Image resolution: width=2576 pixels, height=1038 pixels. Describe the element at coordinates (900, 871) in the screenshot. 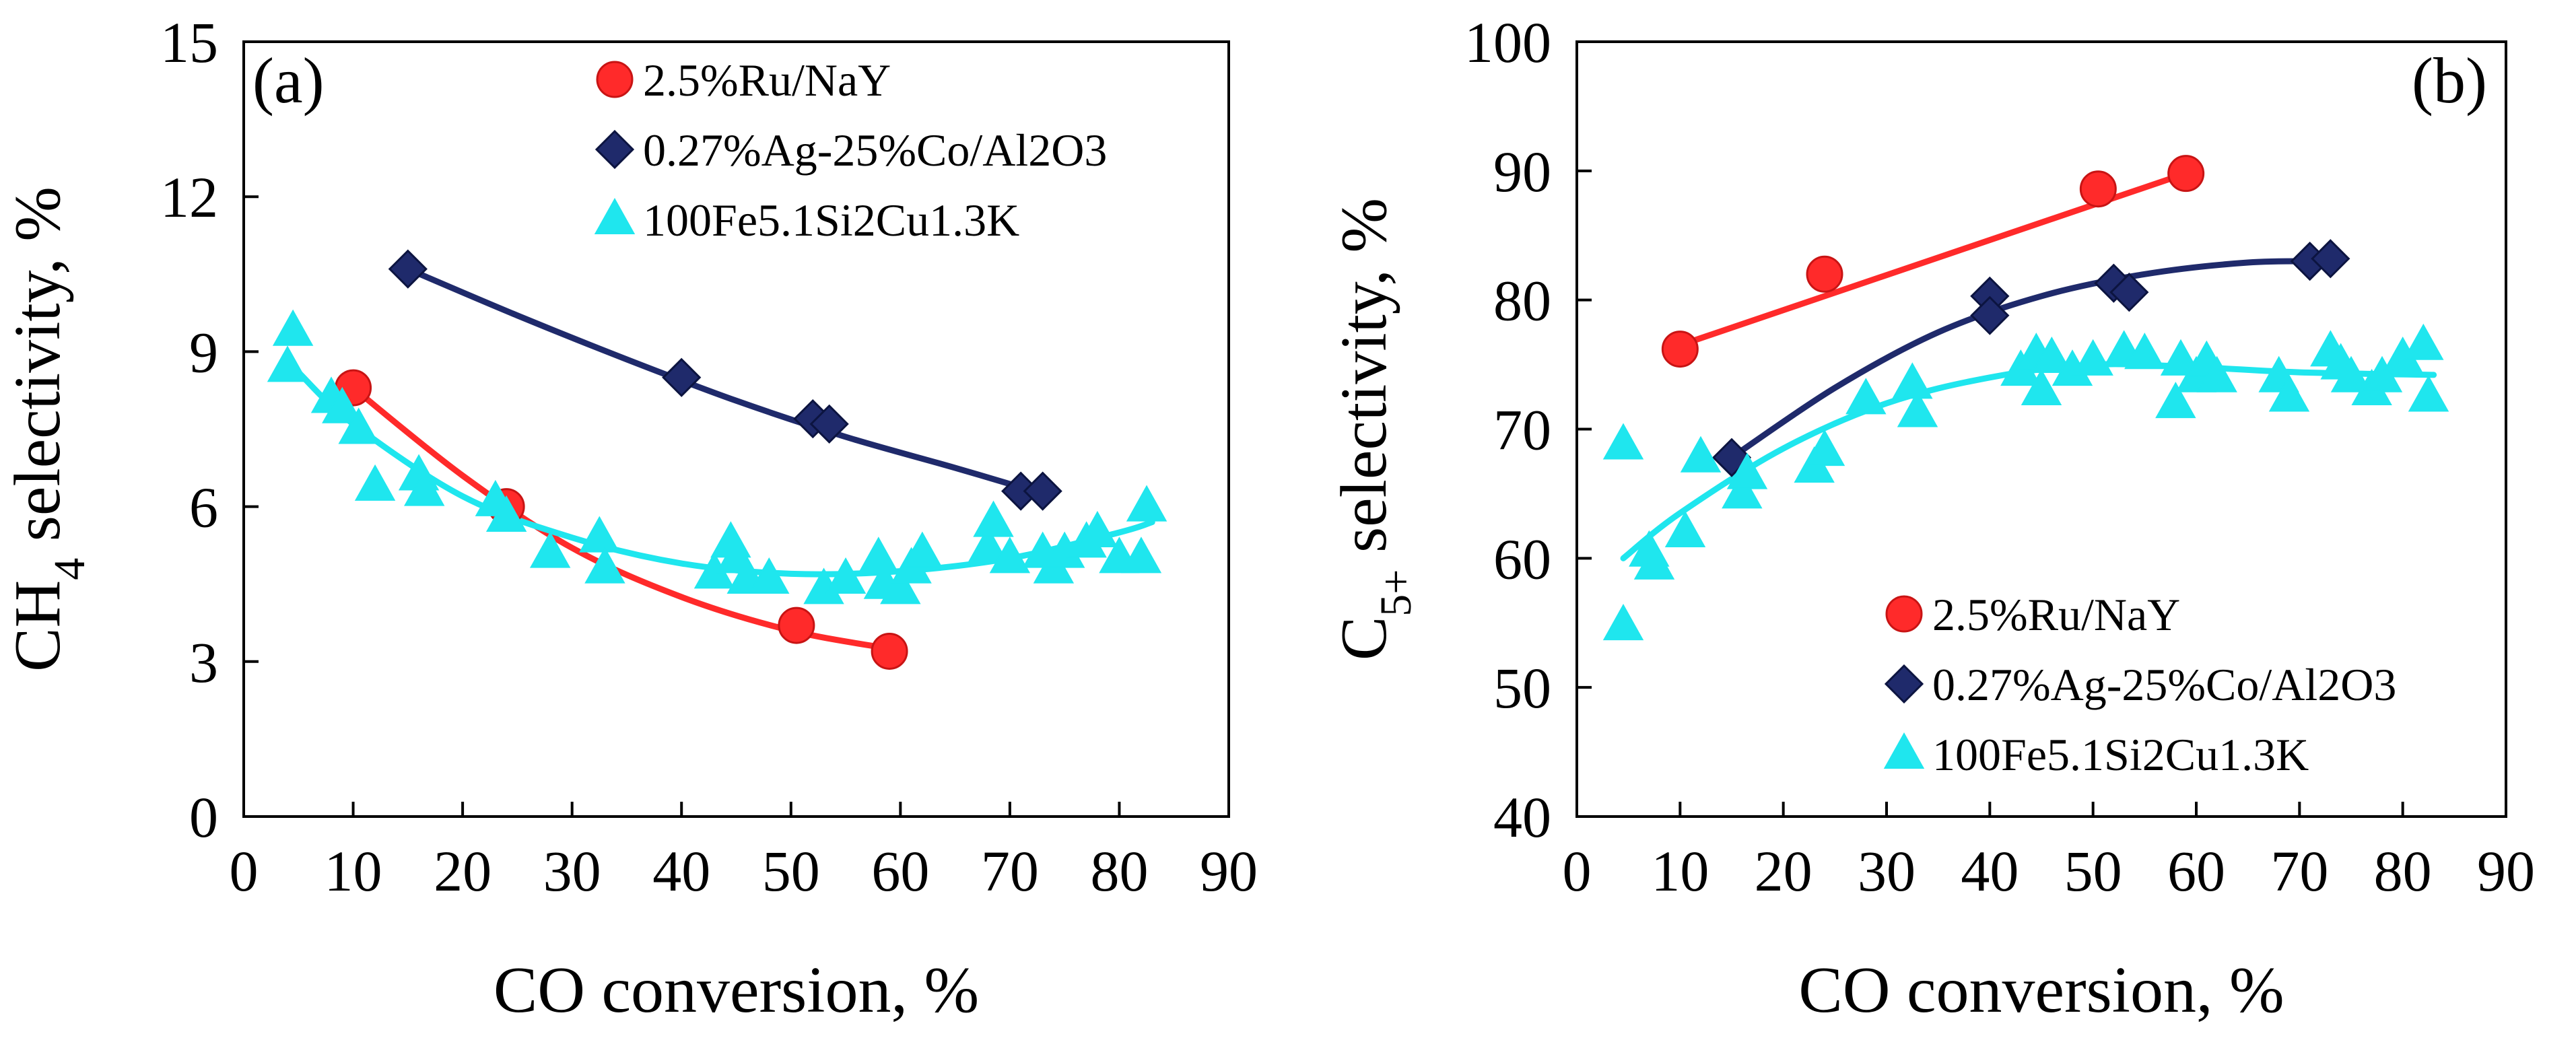

I see `x-tick-label: 60` at that location.